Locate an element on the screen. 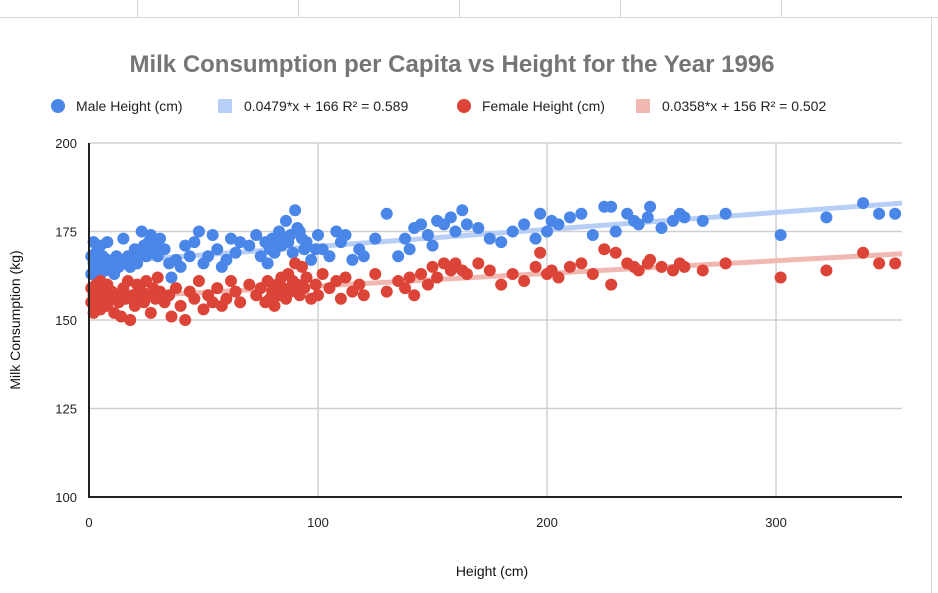  legend-item-male: Male Height (cm) is located at coordinates (117, 106).